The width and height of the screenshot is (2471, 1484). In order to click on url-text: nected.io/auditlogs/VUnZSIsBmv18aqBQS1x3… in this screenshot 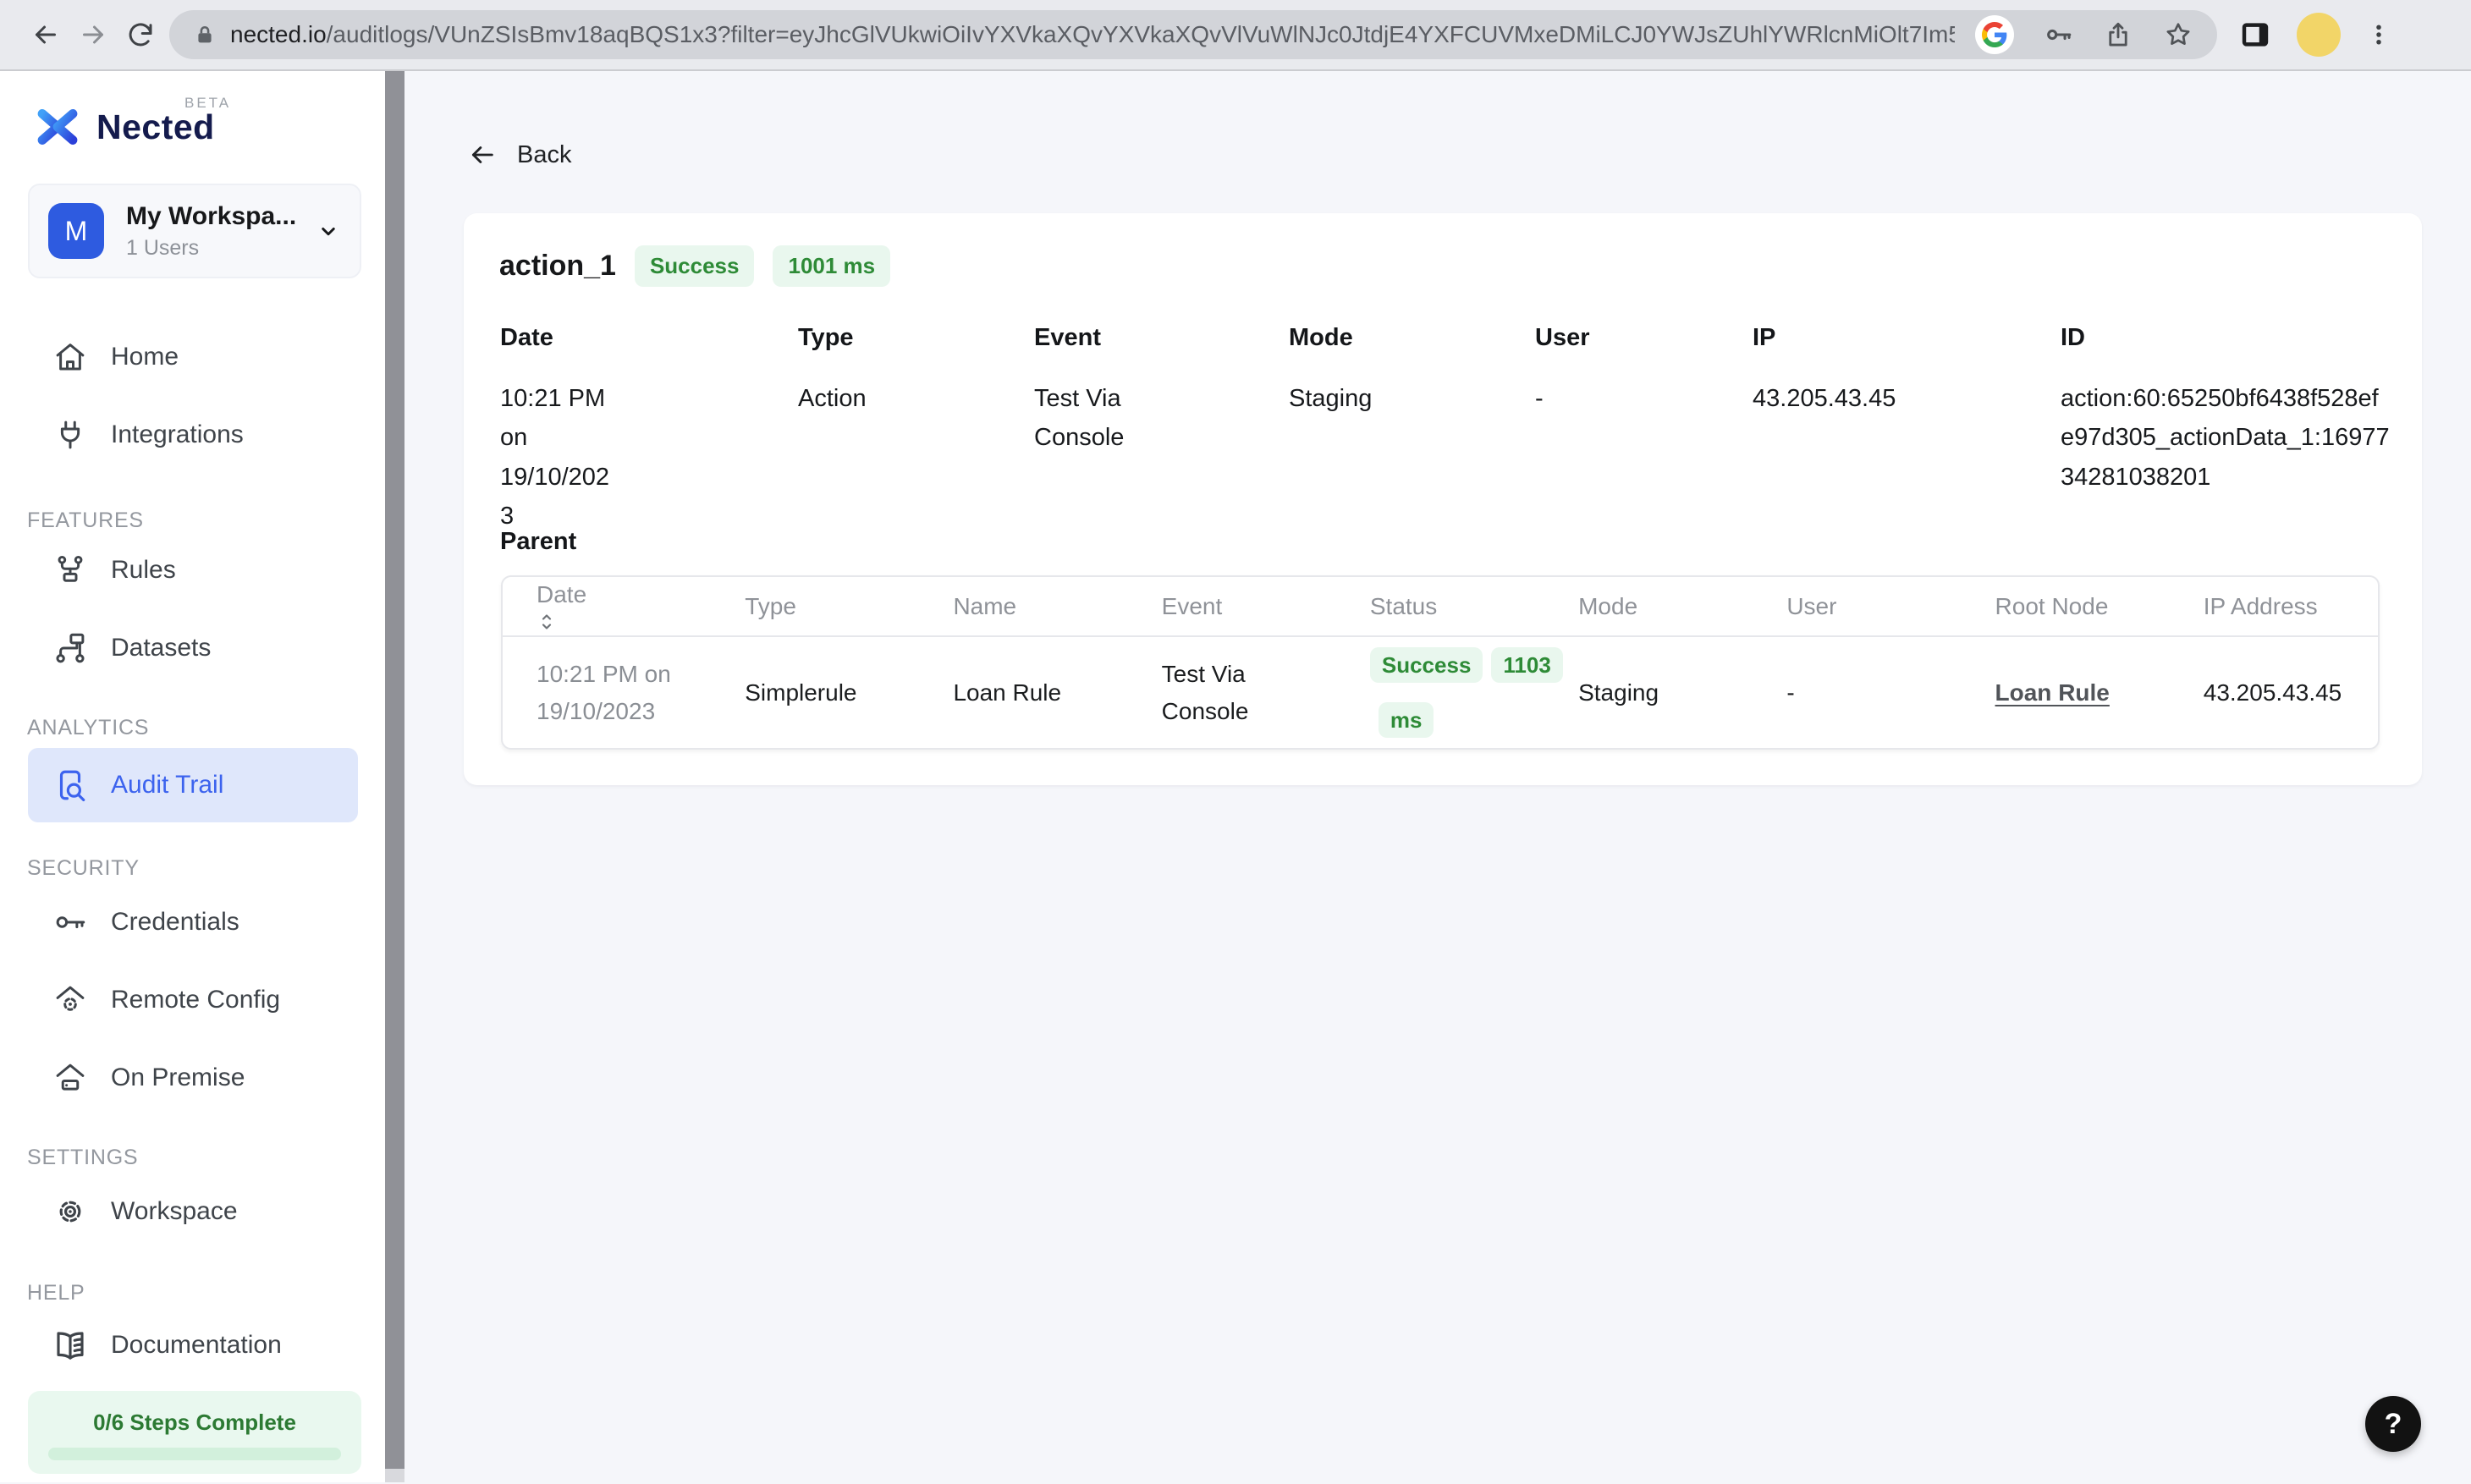, I will do `click(1092, 34)`.